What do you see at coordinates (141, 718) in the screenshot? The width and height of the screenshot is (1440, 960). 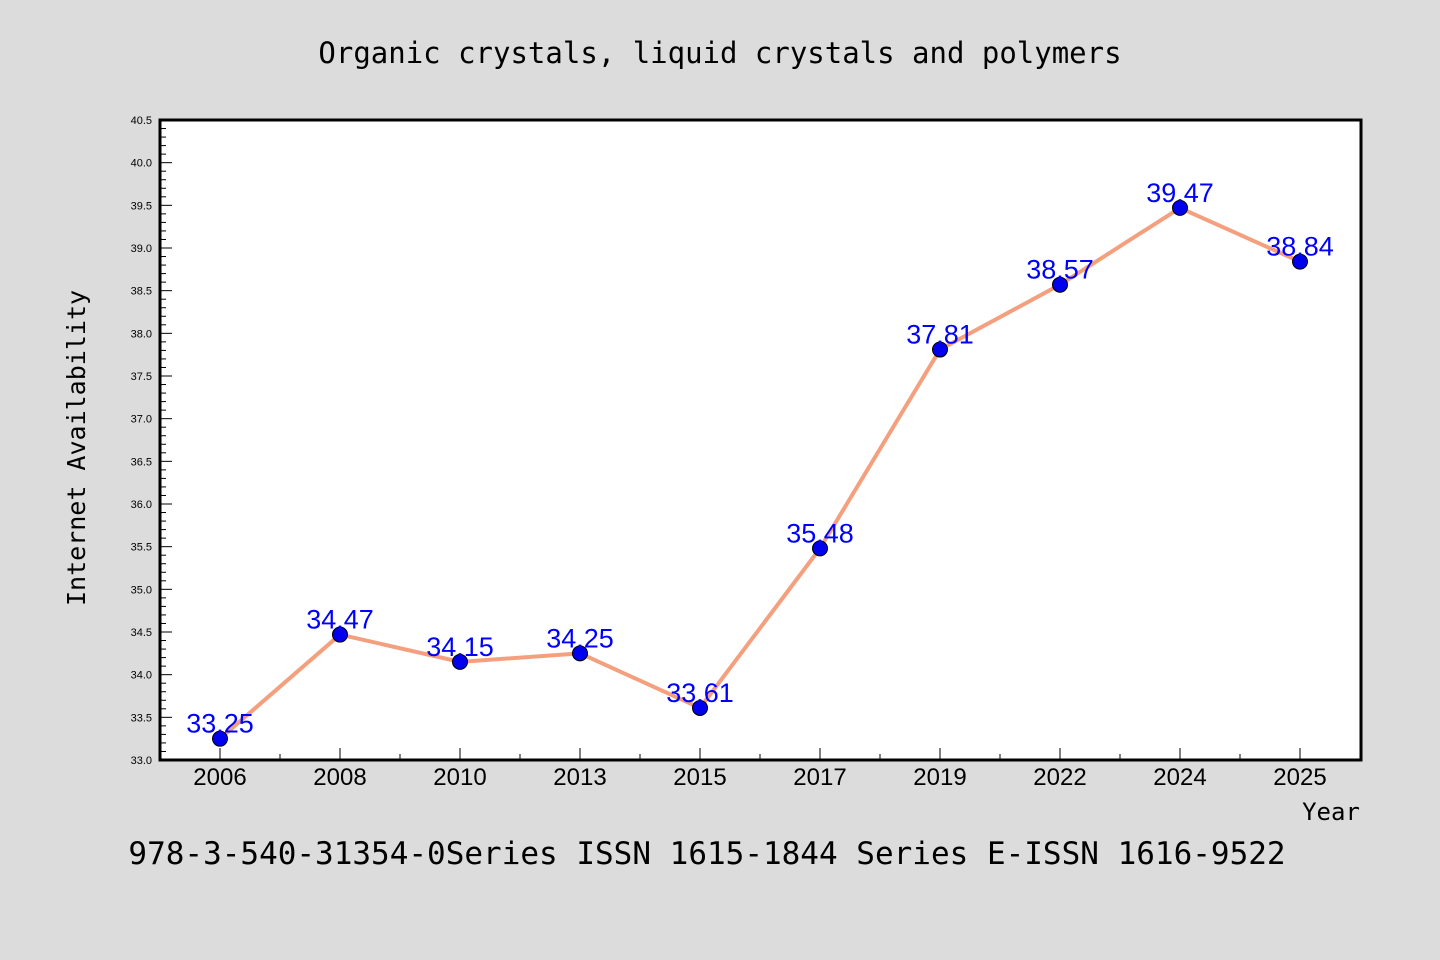 I see `y-tick-label: 33.5` at bounding box center [141, 718].